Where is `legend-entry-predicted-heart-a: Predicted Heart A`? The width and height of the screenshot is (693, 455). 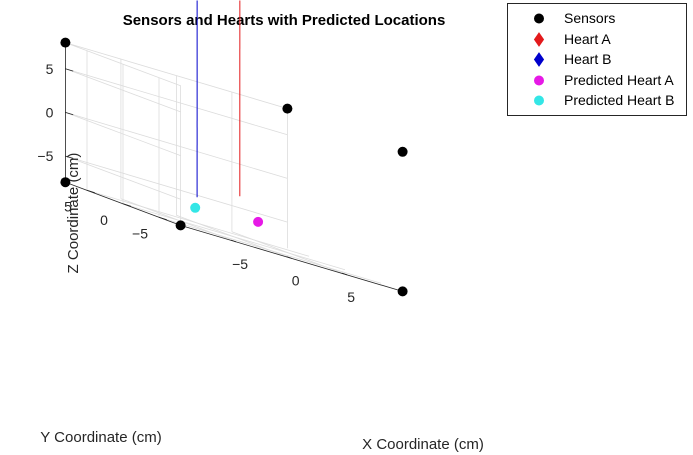 legend-entry-predicted-heart-a: Predicted Heart A is located at coordinates (597, 80).